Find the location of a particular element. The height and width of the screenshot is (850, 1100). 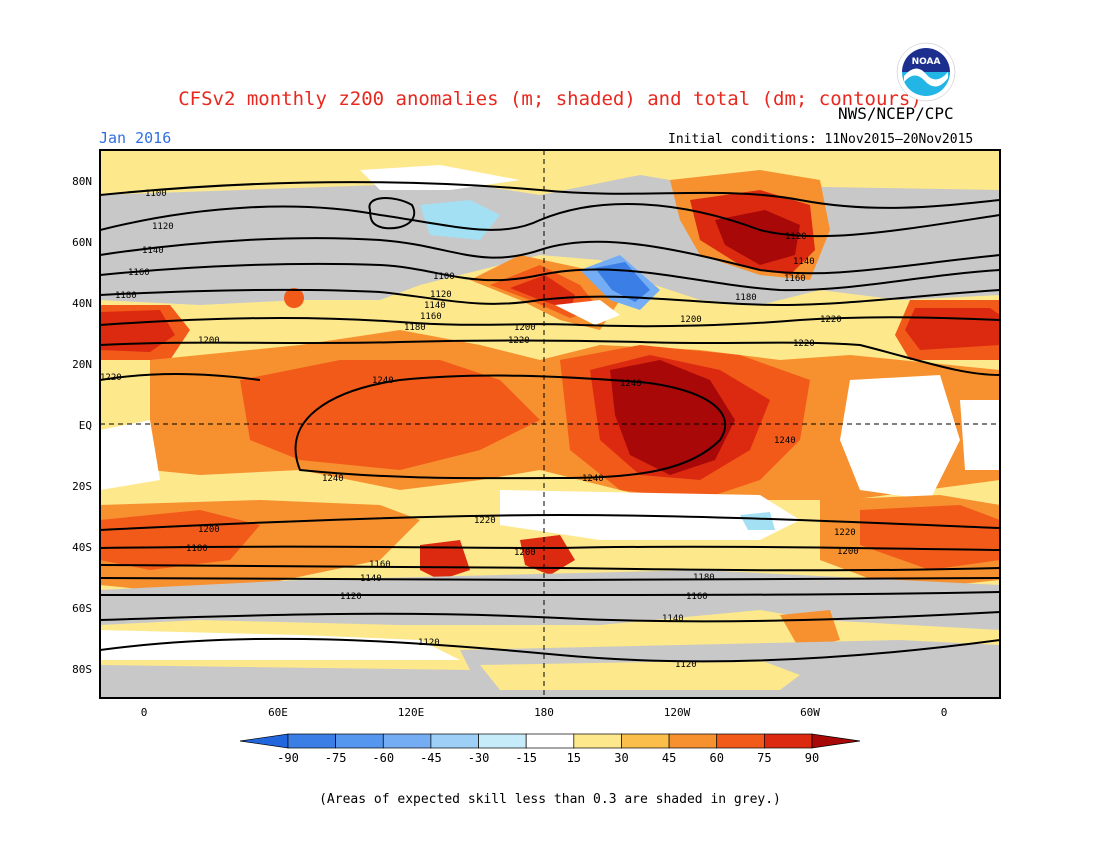

colorbar-tick-label: 45 is located at coordinates (669, 758).